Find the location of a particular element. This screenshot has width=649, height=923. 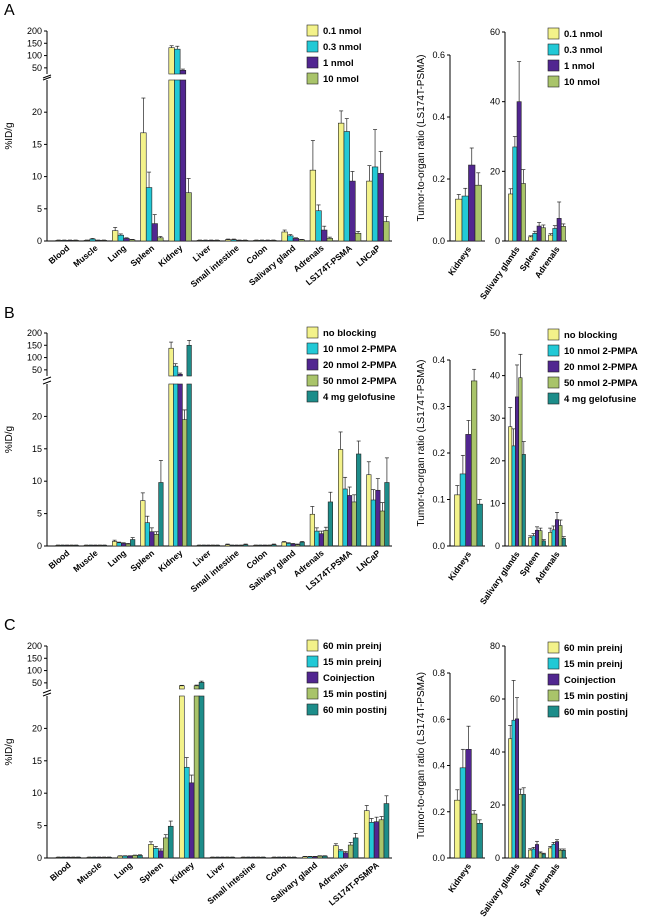

x-tick-label: Small intestine is located at coordinates (215, 571).